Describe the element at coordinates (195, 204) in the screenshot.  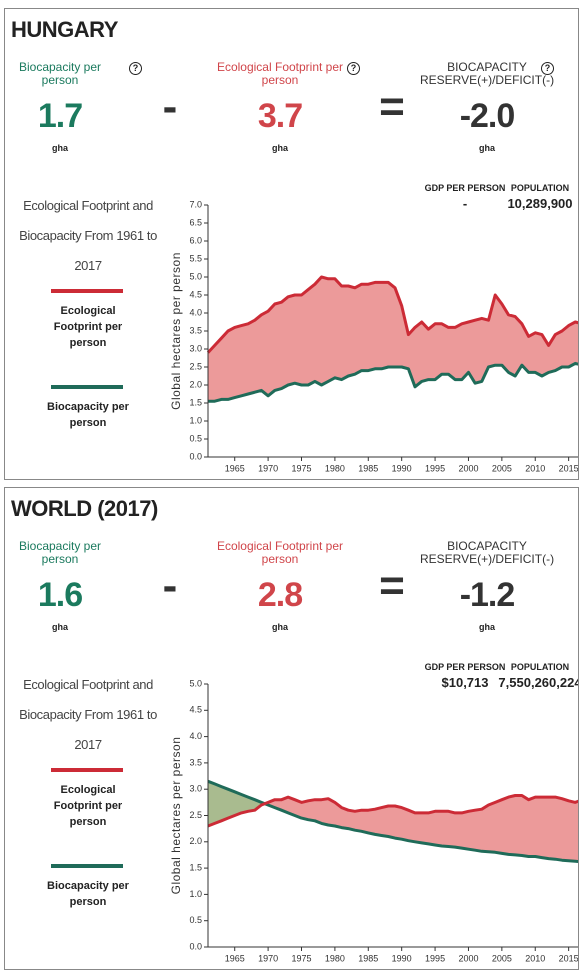
I see `y-tick-label: 7.0` at that location.